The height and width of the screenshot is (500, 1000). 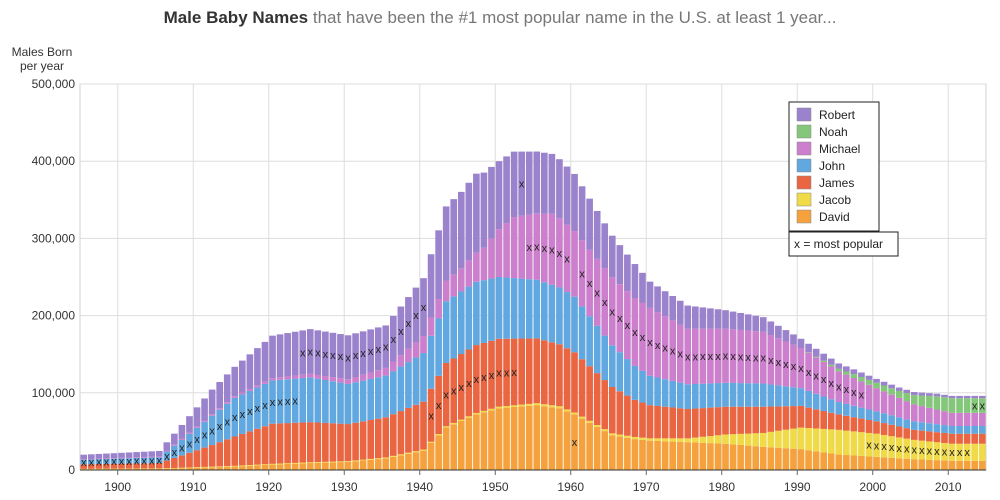 I want to click on legend-label-robert: Robert, so click(x=837, y=115).